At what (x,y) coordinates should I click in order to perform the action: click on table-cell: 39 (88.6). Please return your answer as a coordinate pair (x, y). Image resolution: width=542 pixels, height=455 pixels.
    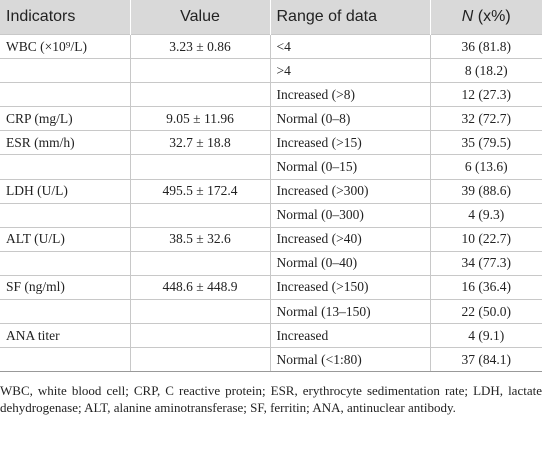
    Looking at the image, I should click on (486, 191).